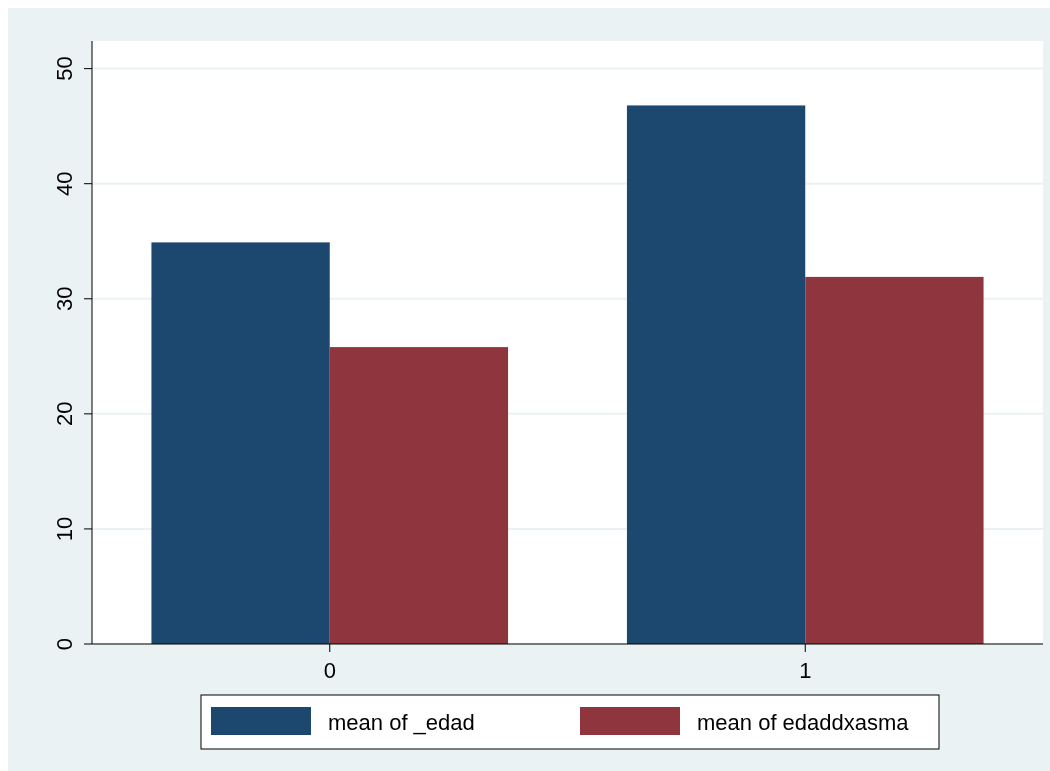  Describe the element at coordinates (64, 414) in the screenshot. I see `y-tick-label: 20` at that location.